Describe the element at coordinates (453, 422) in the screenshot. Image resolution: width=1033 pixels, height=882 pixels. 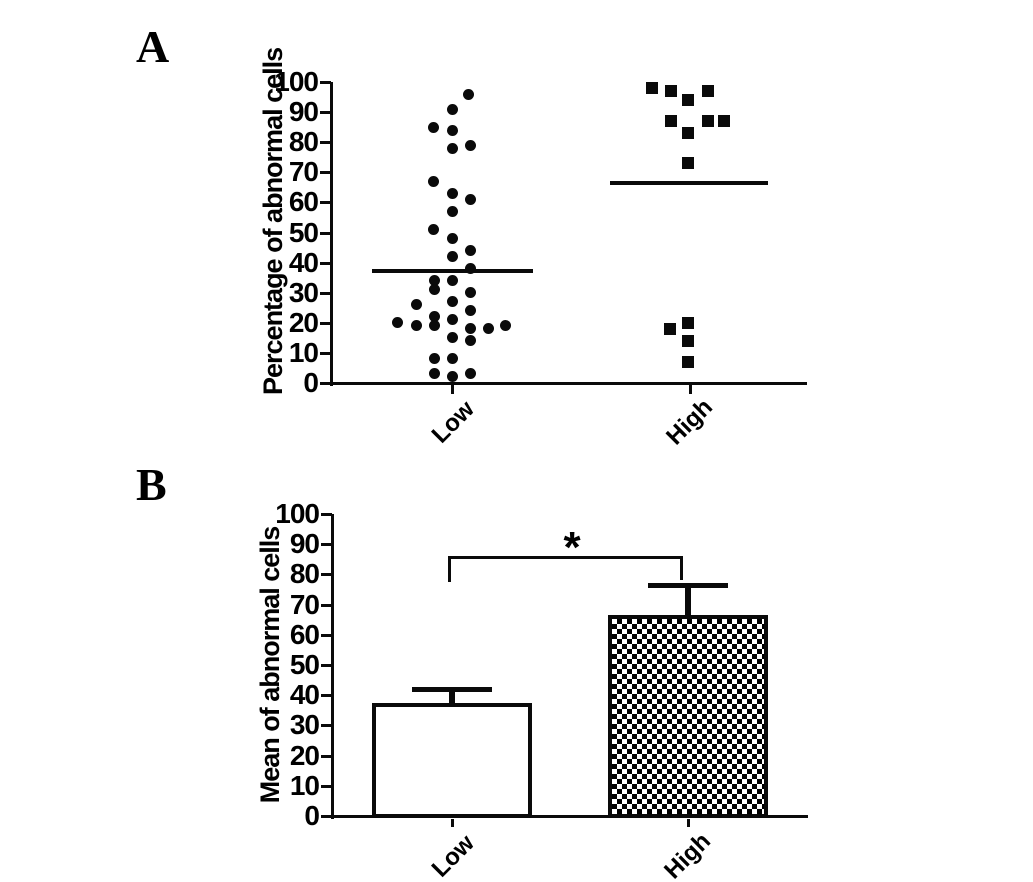
I see `panel-a-category-label-low: Low` at that location.